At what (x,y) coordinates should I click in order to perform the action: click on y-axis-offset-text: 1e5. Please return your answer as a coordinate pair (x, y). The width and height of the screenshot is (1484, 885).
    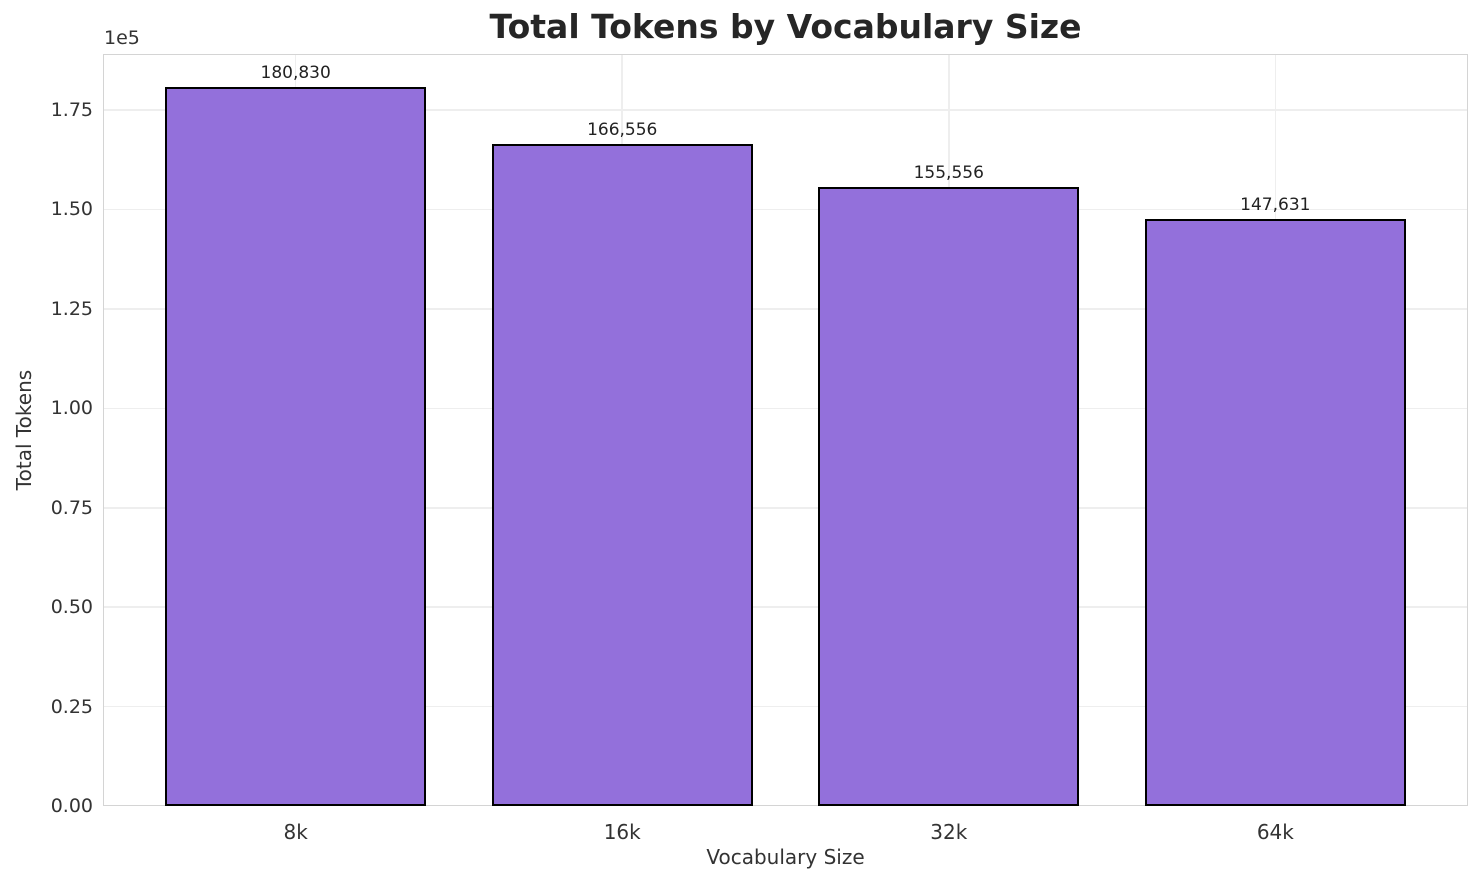
    Looking at the image, I should click on (122, 38).